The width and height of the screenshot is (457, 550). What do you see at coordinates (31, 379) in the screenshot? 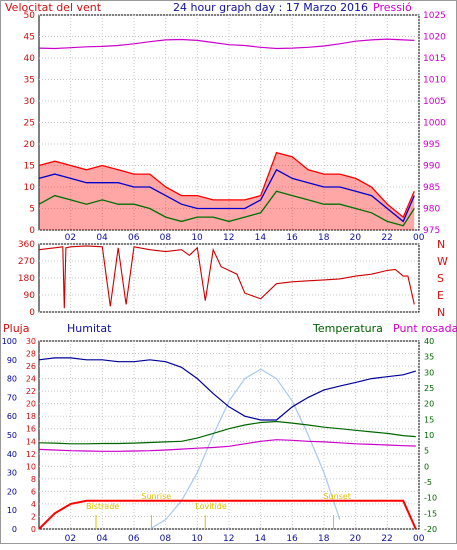
I see `rain-y-tick-label: 24` at bounding box center [31, 379].